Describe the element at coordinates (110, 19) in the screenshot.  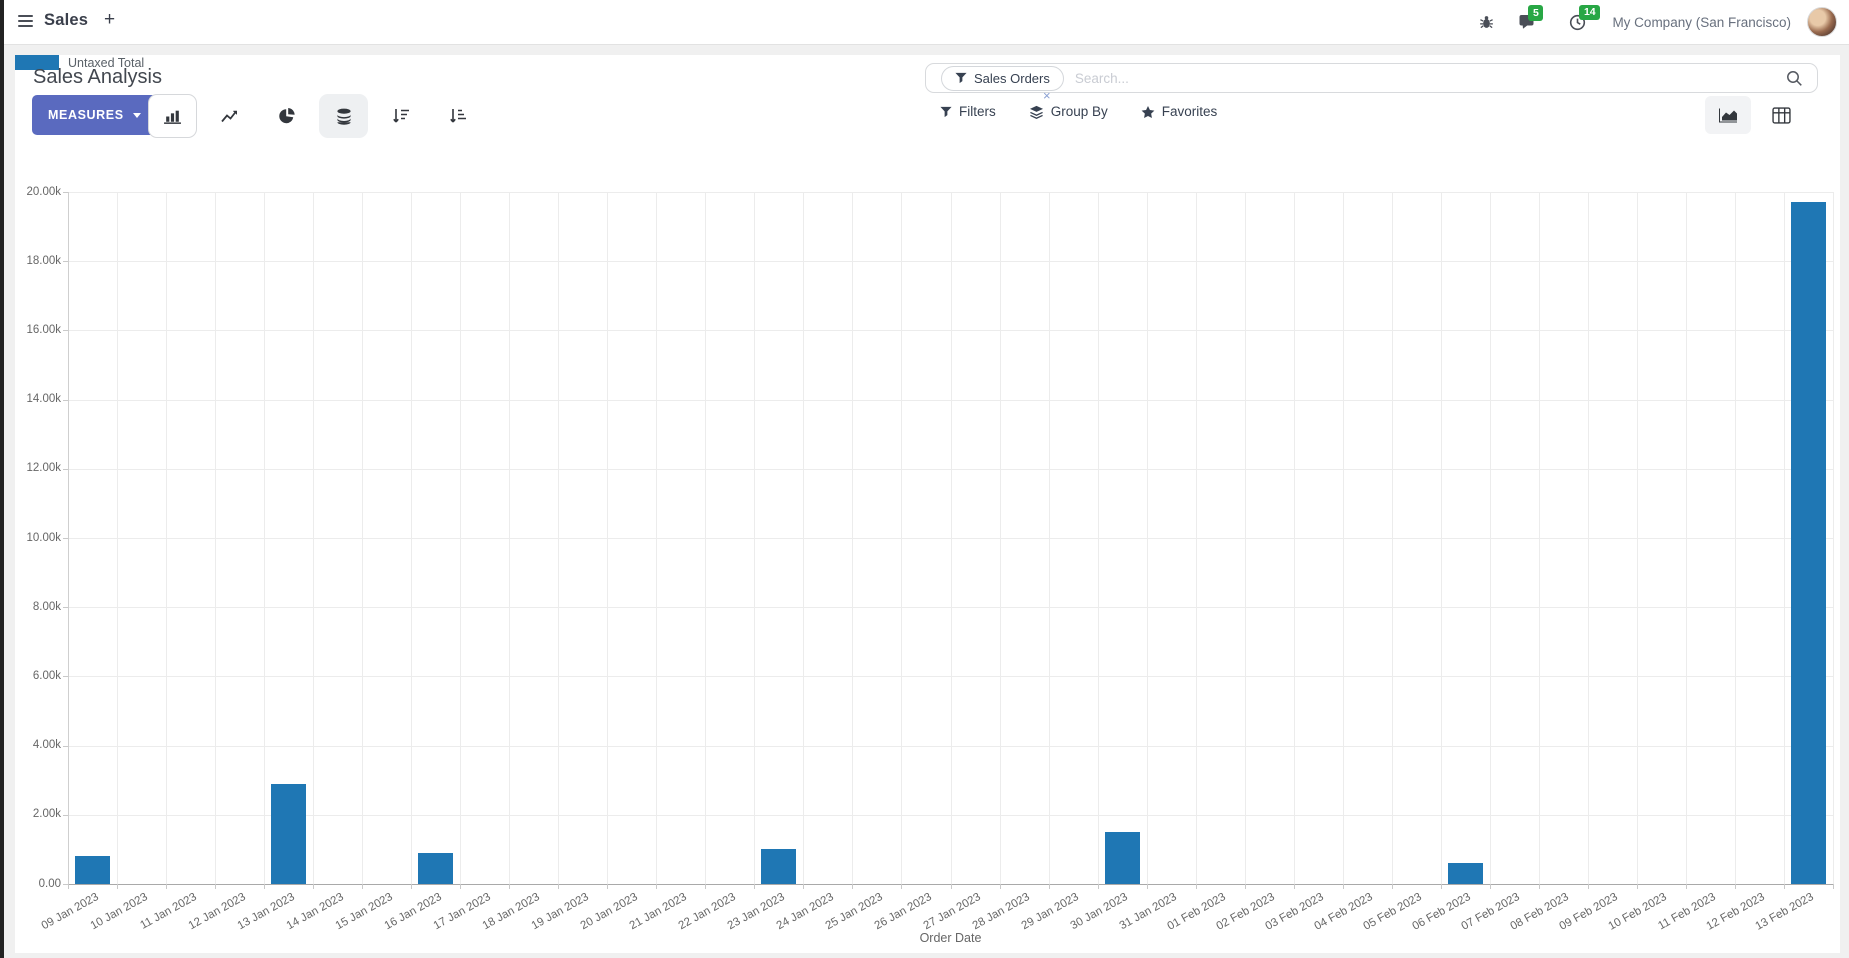
I see `new-tab-button: +` at that location.